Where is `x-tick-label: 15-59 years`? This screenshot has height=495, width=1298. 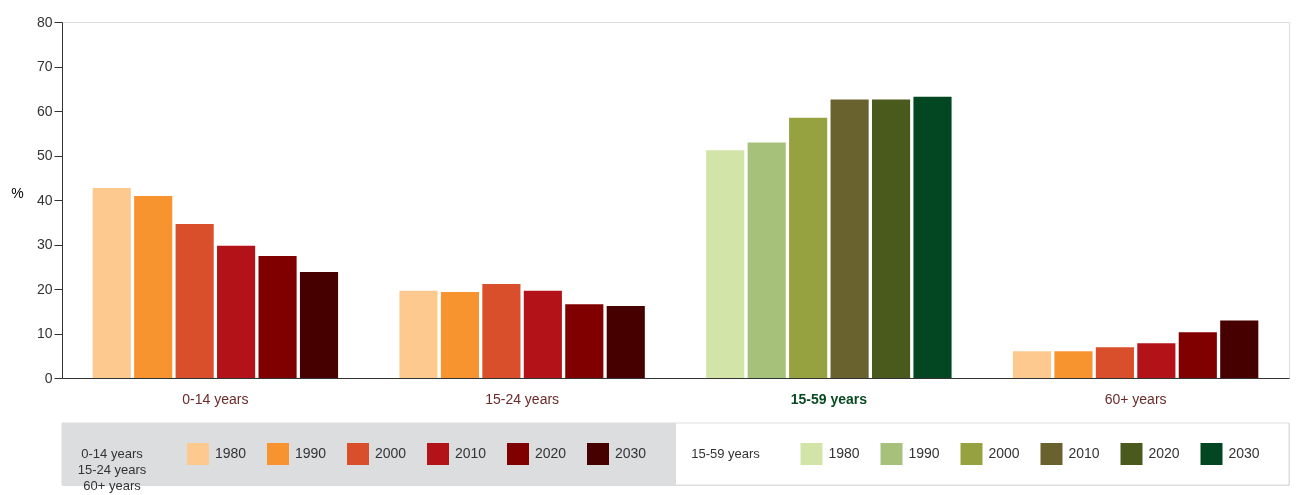 x-tick-label: 15-59 years is located at coordinates (829, 399).